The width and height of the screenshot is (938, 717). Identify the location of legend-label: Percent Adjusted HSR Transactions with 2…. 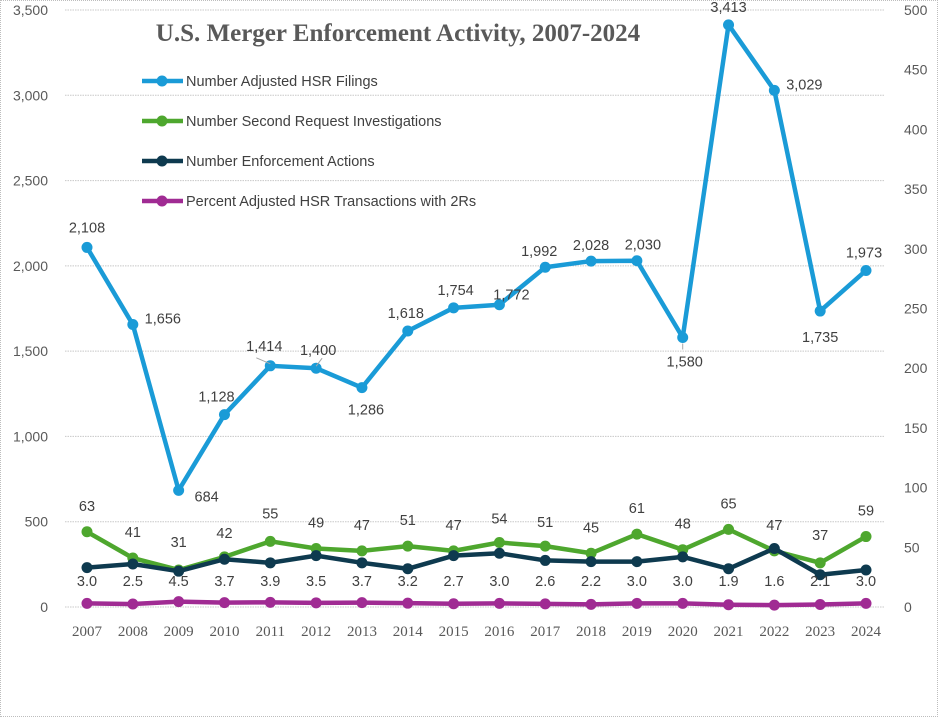
(331, 202).